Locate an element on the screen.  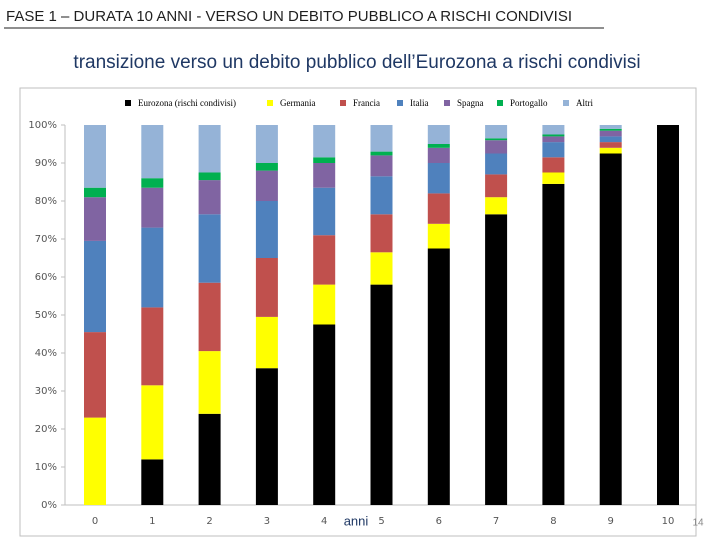
legend-label: Spagna is located at coordinates (470, 103).